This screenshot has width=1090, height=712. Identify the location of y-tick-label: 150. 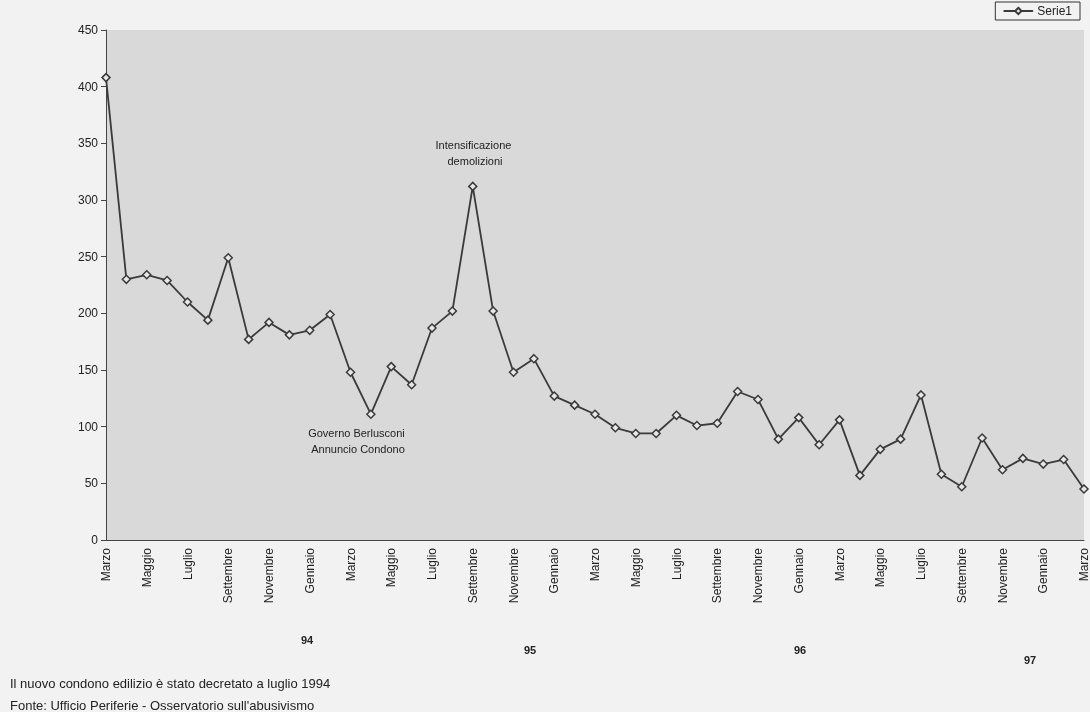
(88, 370).